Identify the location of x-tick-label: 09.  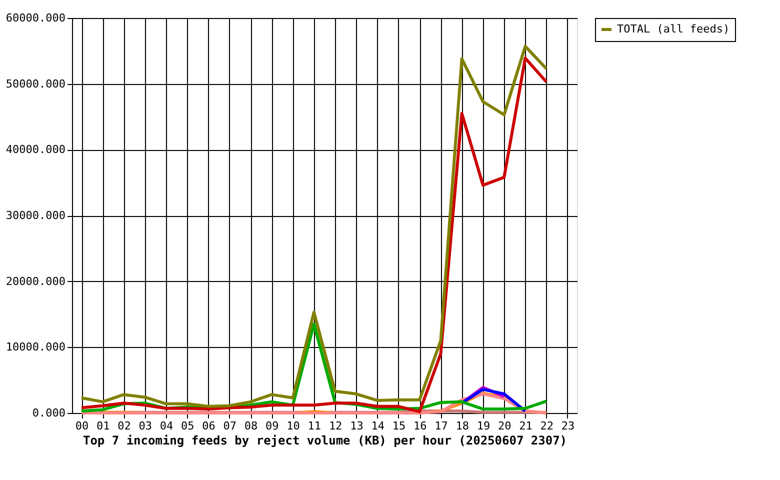
(272, 426).